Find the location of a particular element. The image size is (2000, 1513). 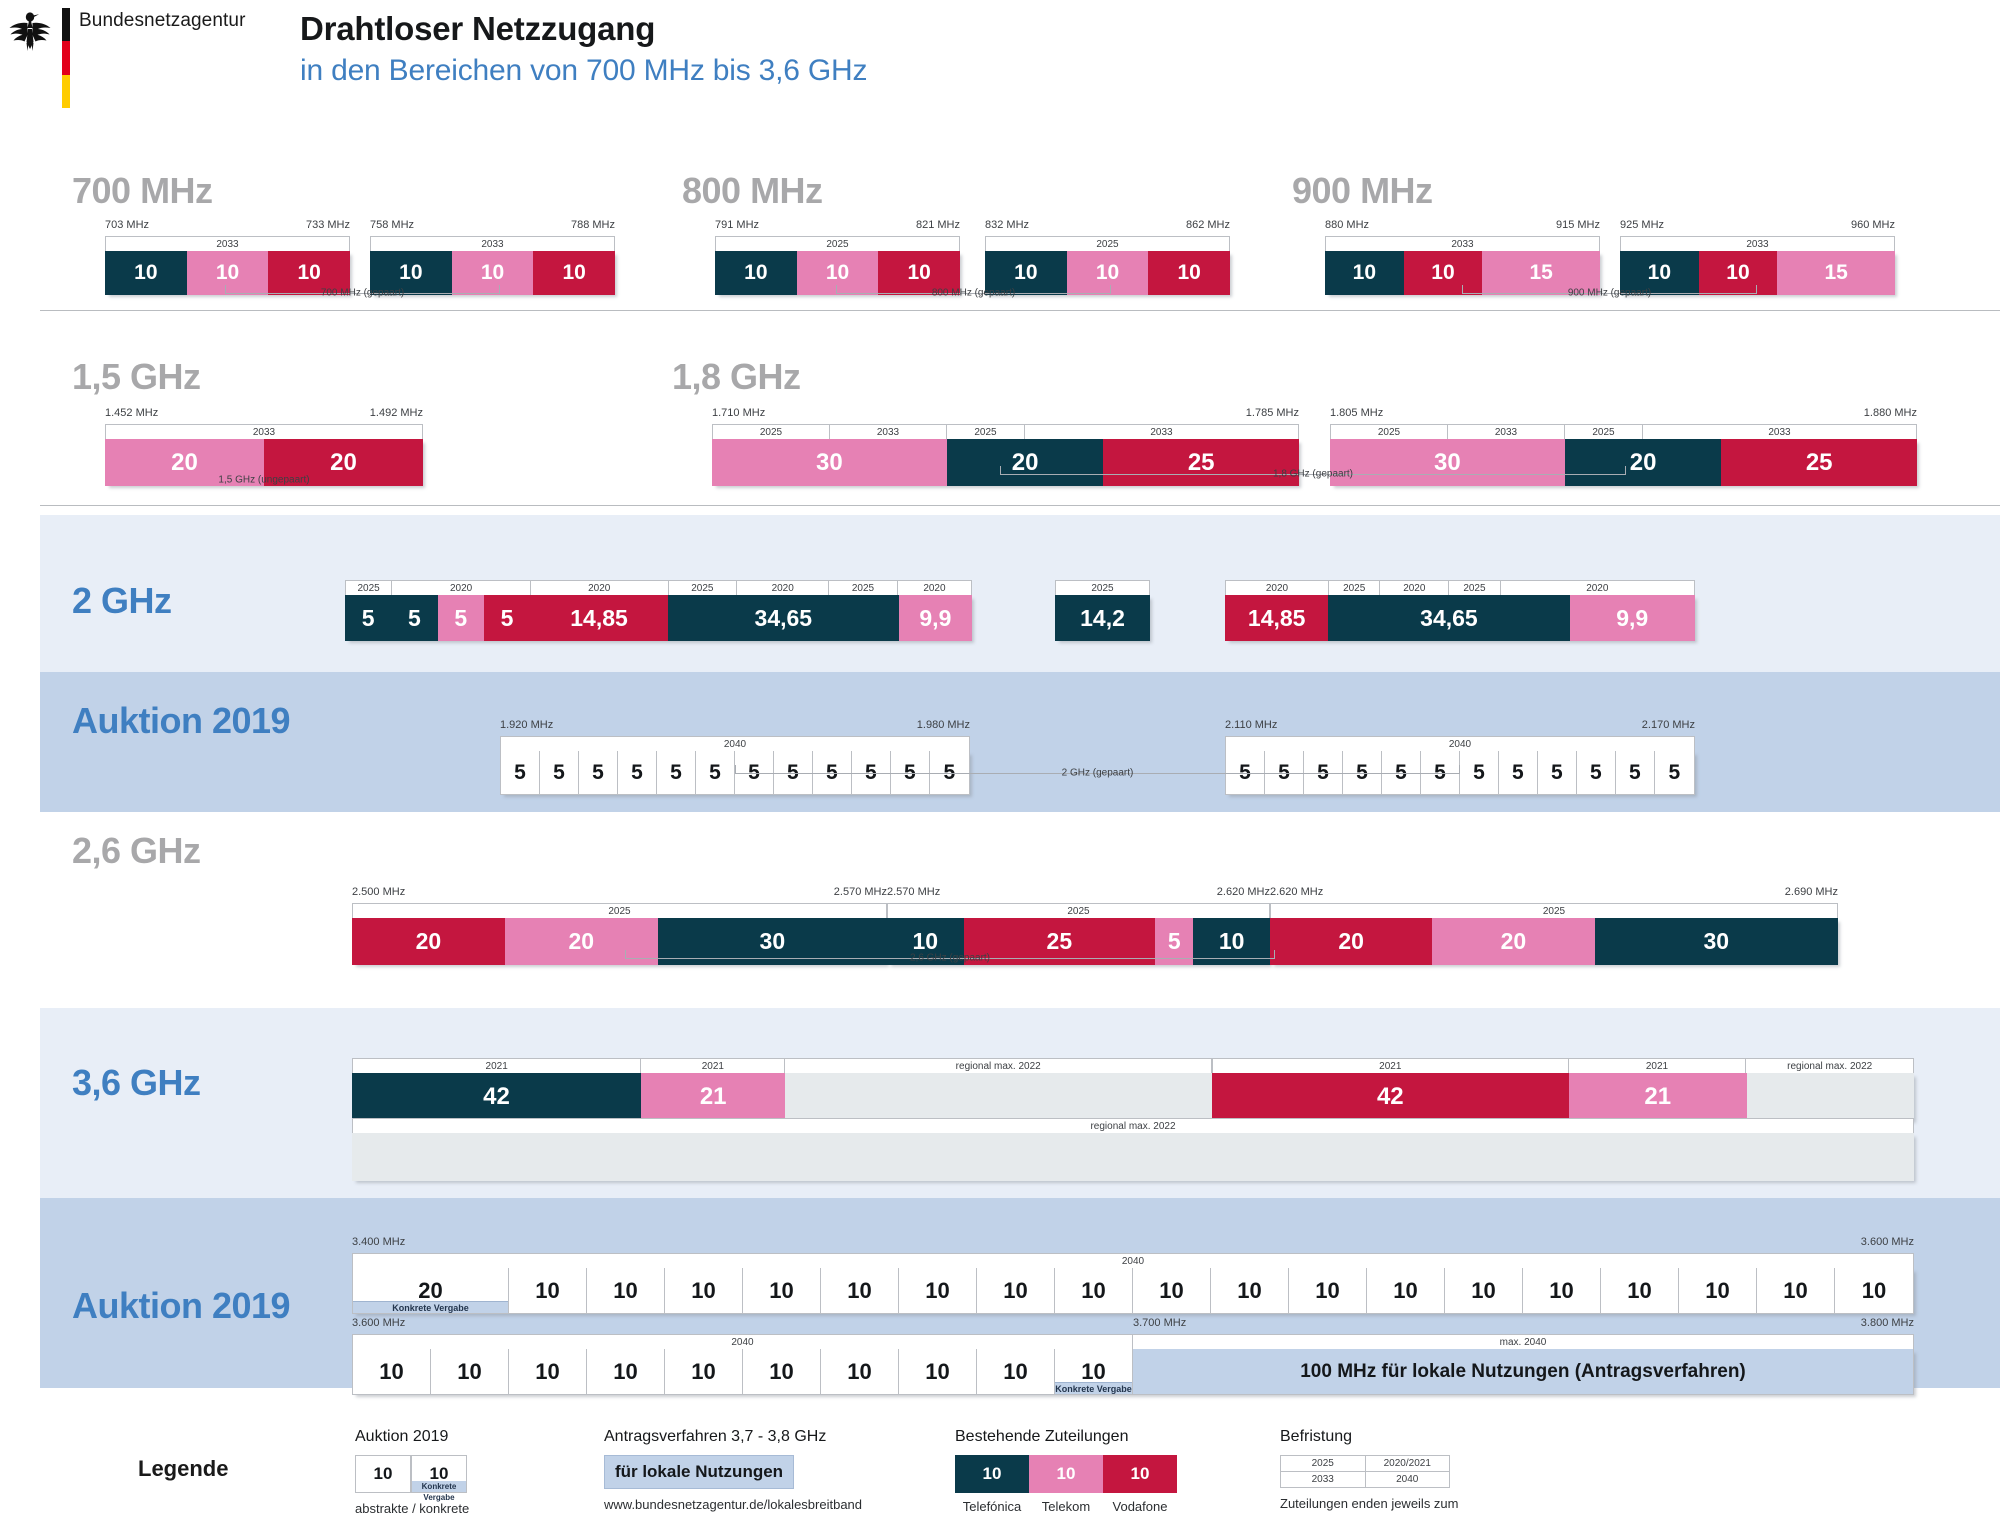

spectrum-block: 15 is located at coordinates (1541, 273).